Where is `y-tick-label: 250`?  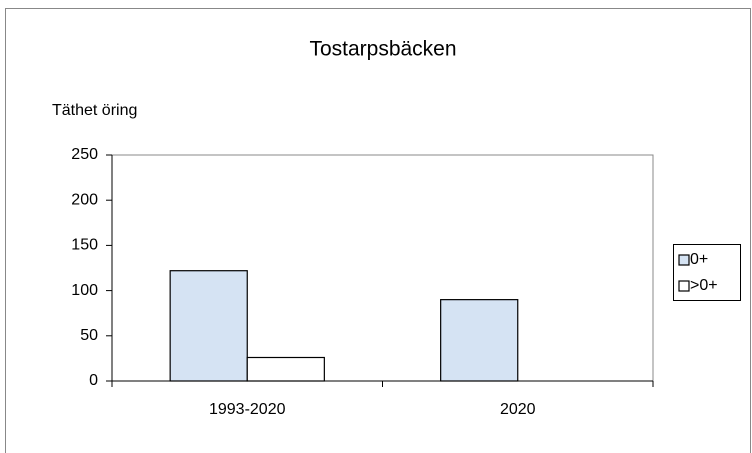 y-tick-label: 250 is located at coordinates (84, 154).